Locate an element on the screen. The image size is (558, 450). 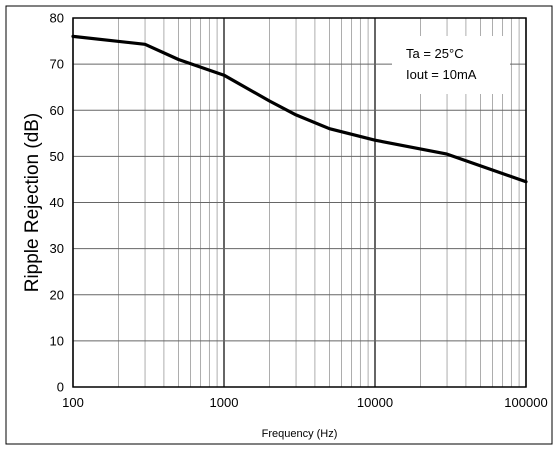
x-tick-labels: 100 1000 10000 100000 is located at coordinates (305, 402).